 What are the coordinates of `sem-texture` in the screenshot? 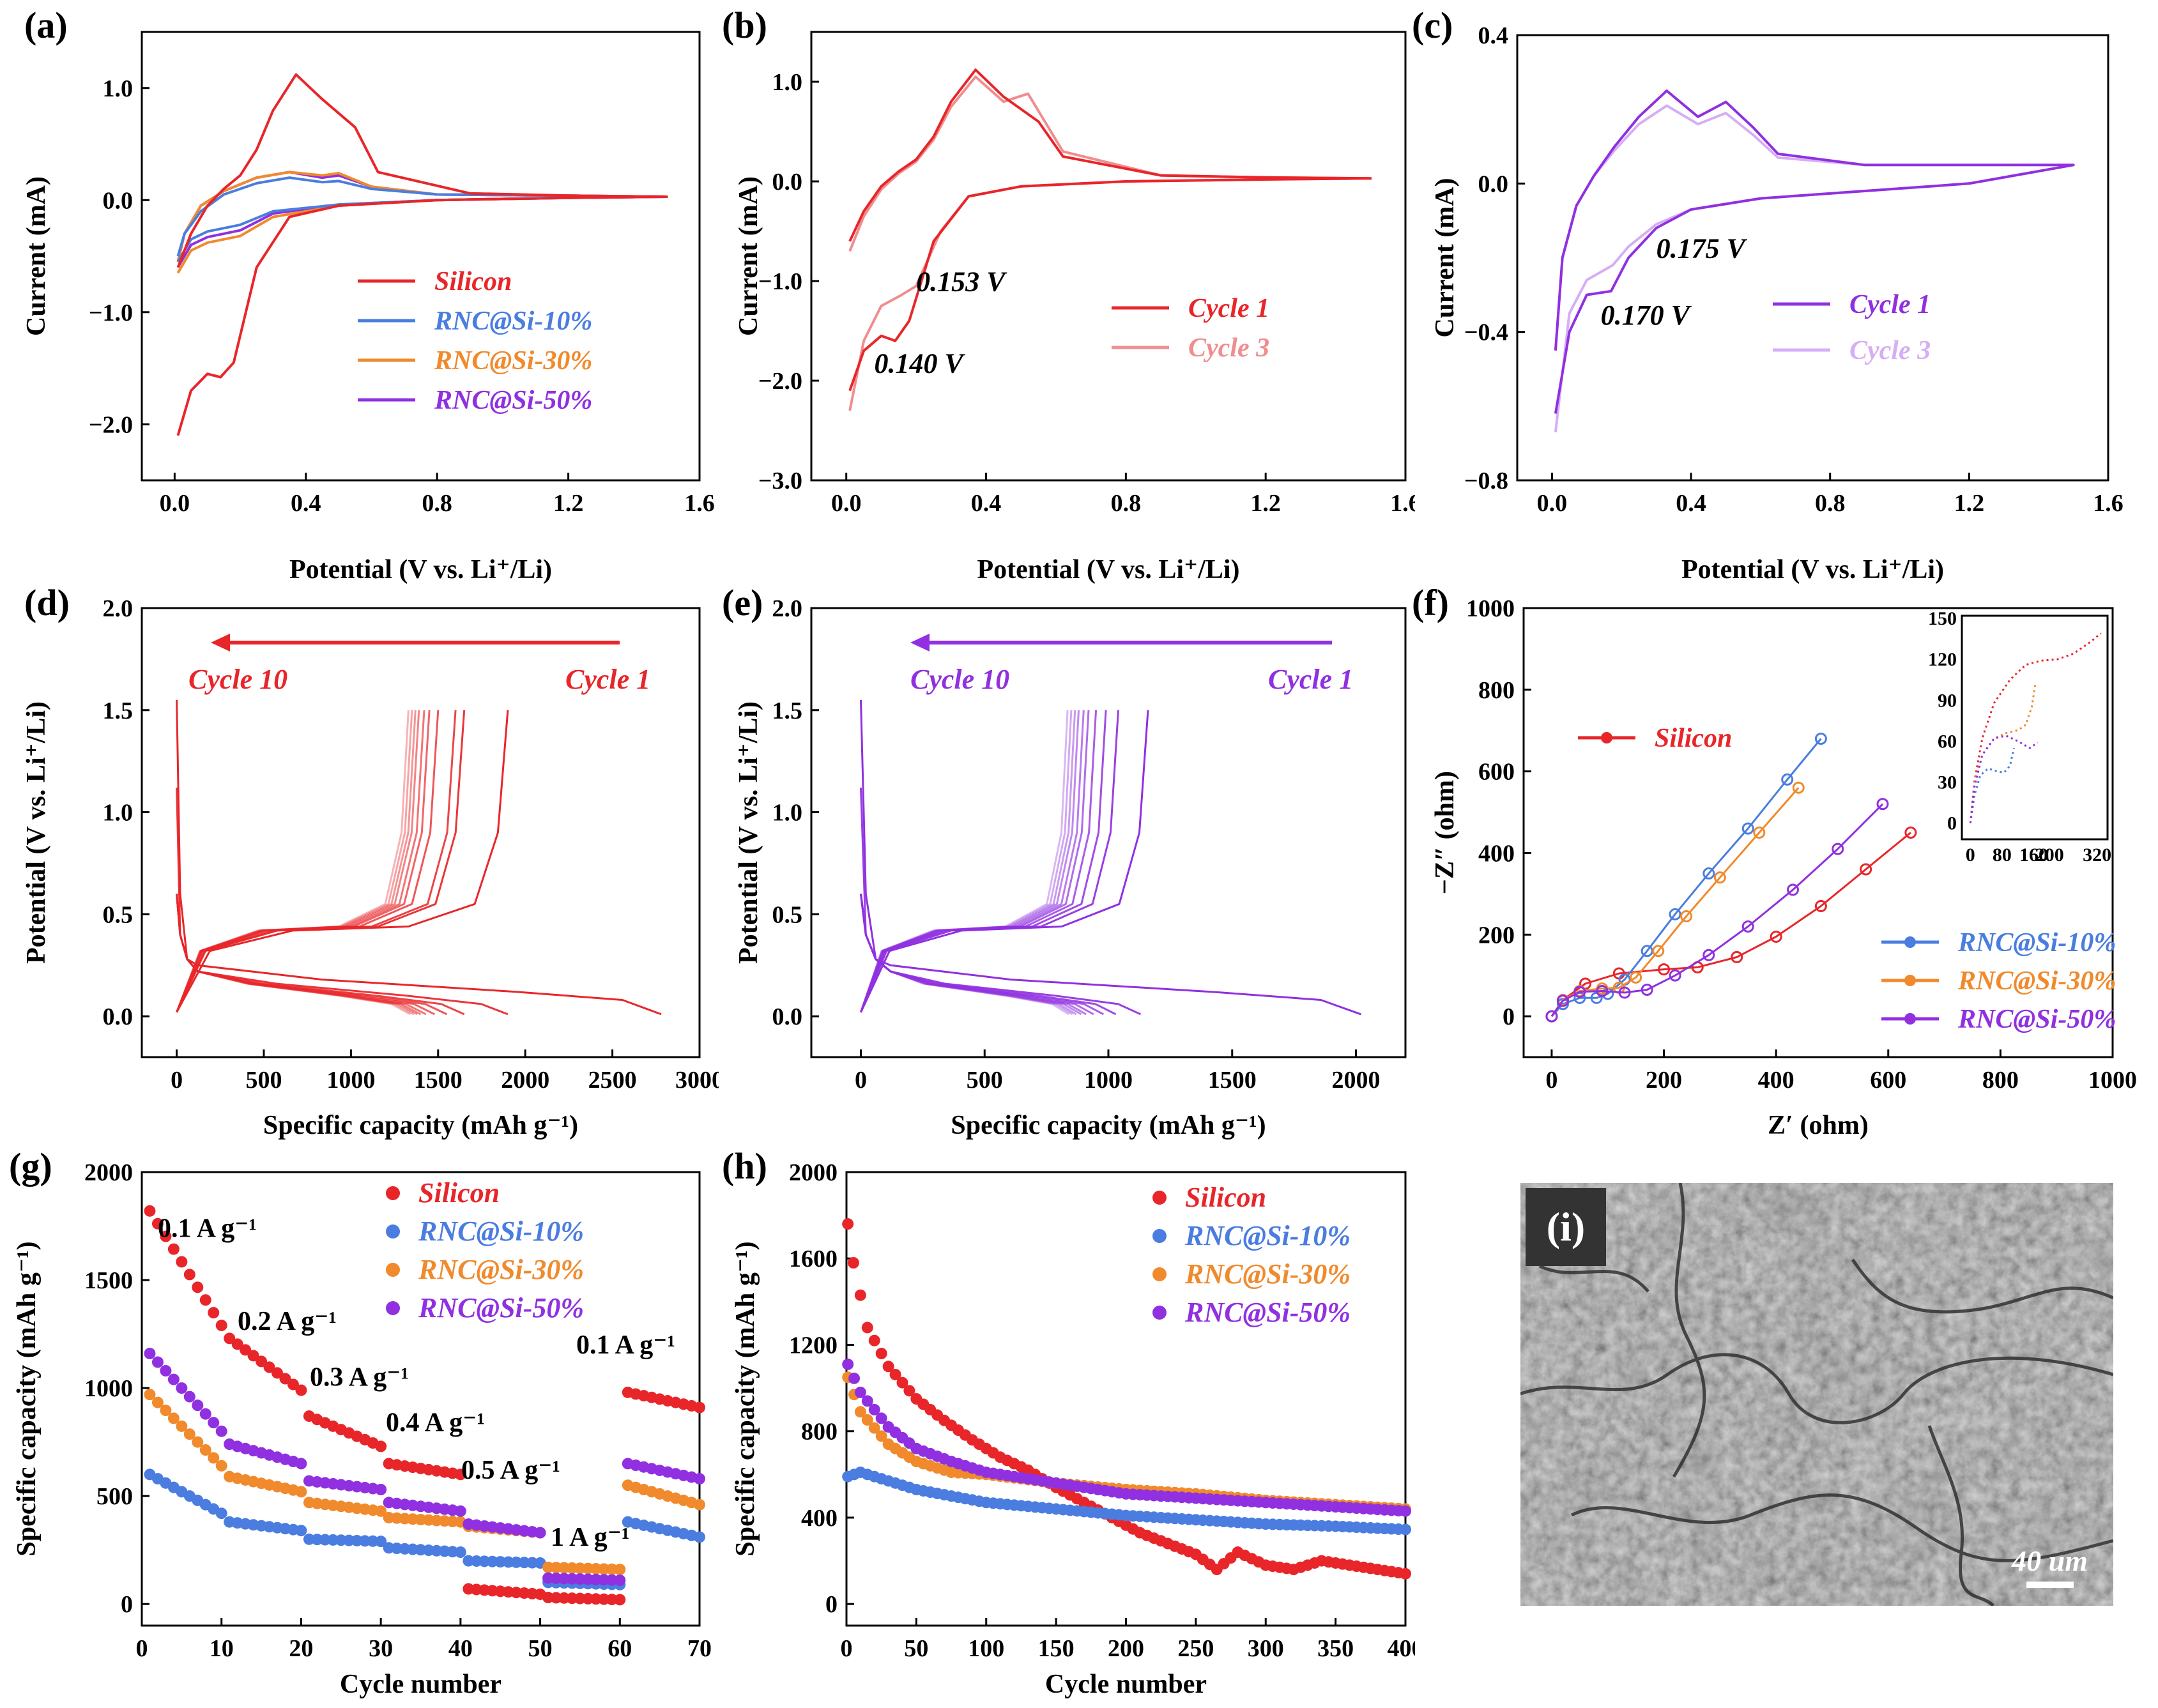 It's located at (1816, 1395).